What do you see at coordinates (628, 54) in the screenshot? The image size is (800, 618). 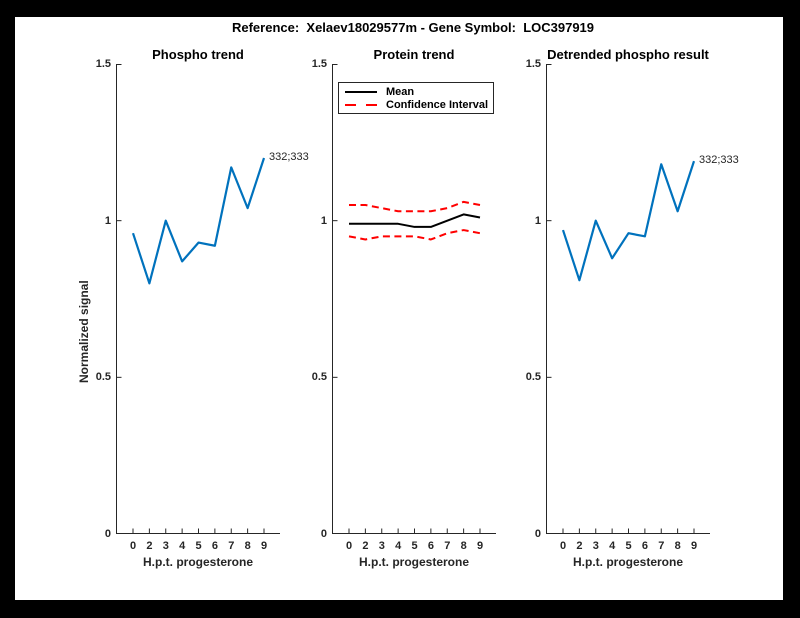 I see `subplot-title: Detrended phospho result` at bounding box center [628, 54].